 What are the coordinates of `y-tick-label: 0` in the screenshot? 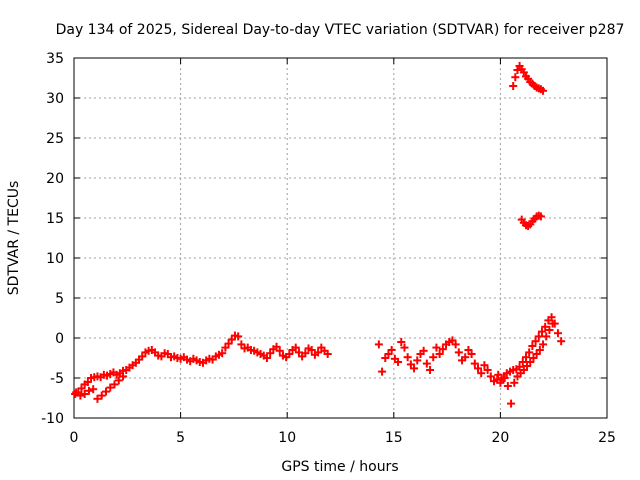 It's located at (59, 339).